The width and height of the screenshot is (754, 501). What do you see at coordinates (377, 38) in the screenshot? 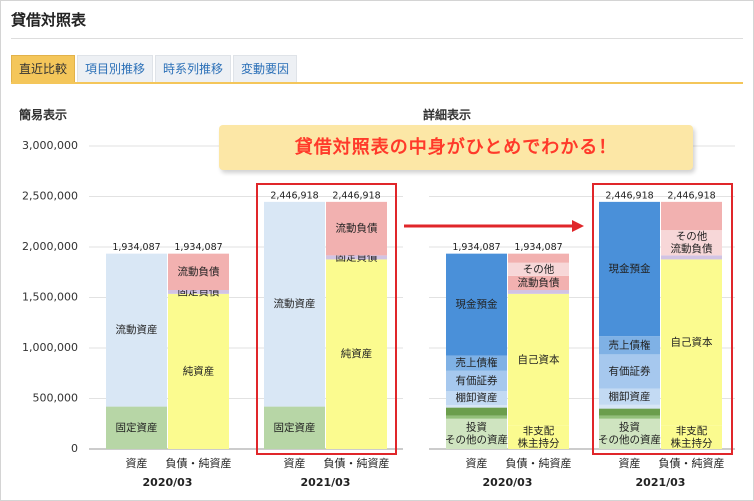
I see `title-divider` at bounding box center [377, 38].